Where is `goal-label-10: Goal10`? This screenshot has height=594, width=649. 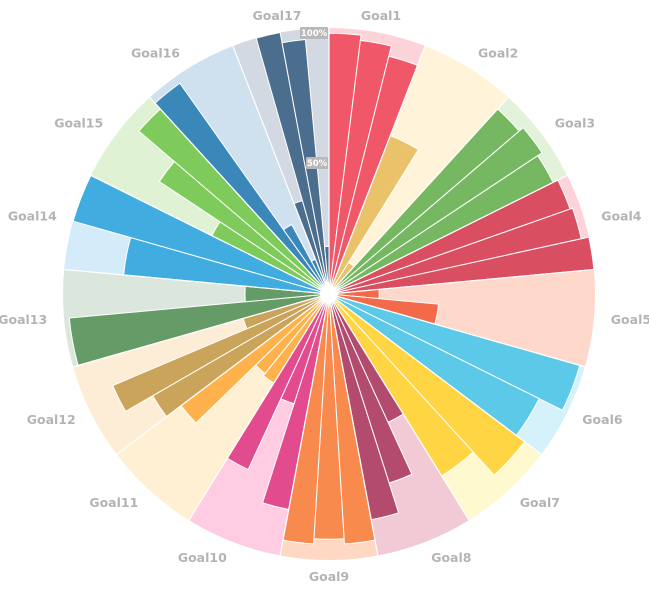
goal-label-10: Goal10 is located at coordinates (202, 557).